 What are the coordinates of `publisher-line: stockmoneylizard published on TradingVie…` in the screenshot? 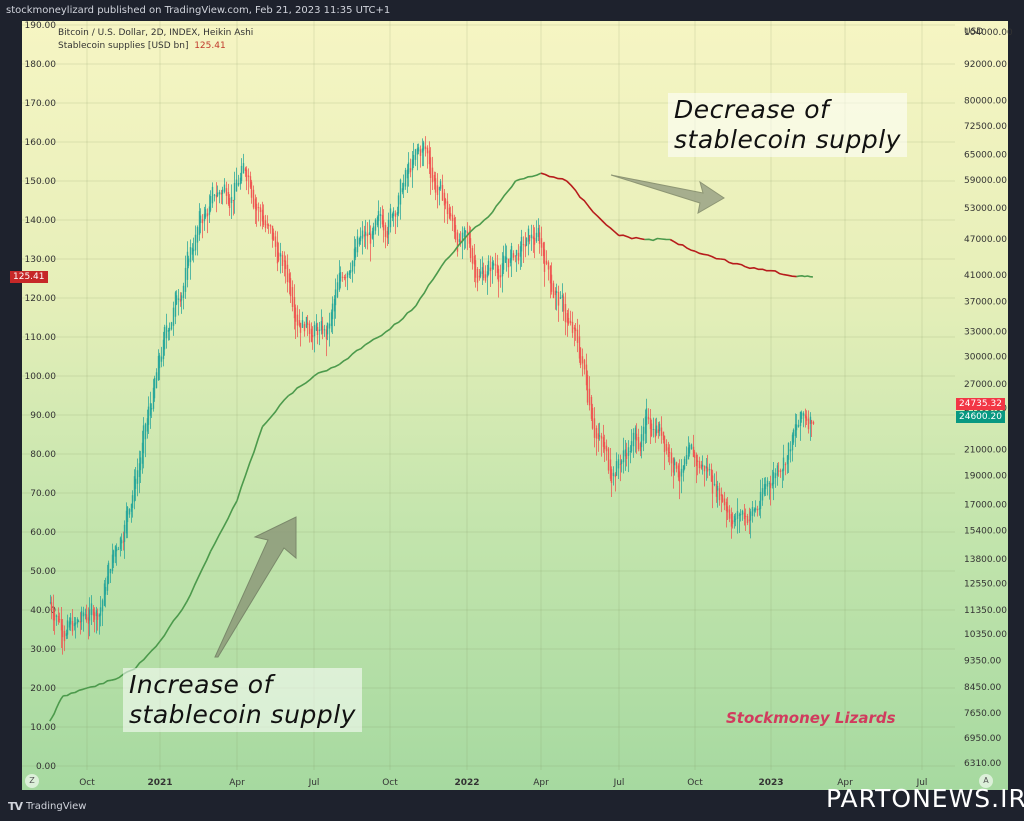 It's located at (512, 10).